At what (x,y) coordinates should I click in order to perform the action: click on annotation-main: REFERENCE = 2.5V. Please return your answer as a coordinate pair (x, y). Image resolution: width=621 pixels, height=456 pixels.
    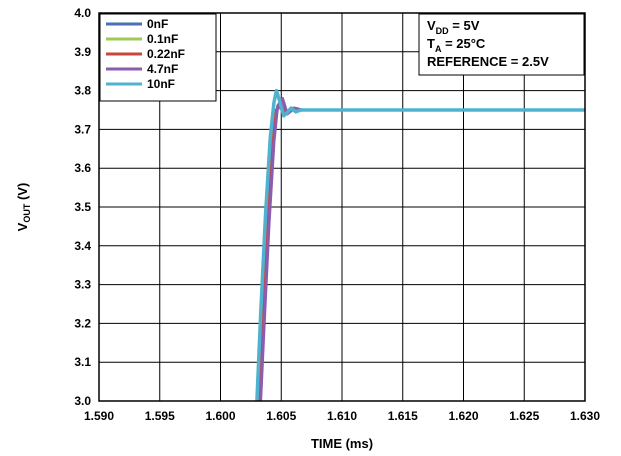
    Looking at the image, I should click on (488, 61).